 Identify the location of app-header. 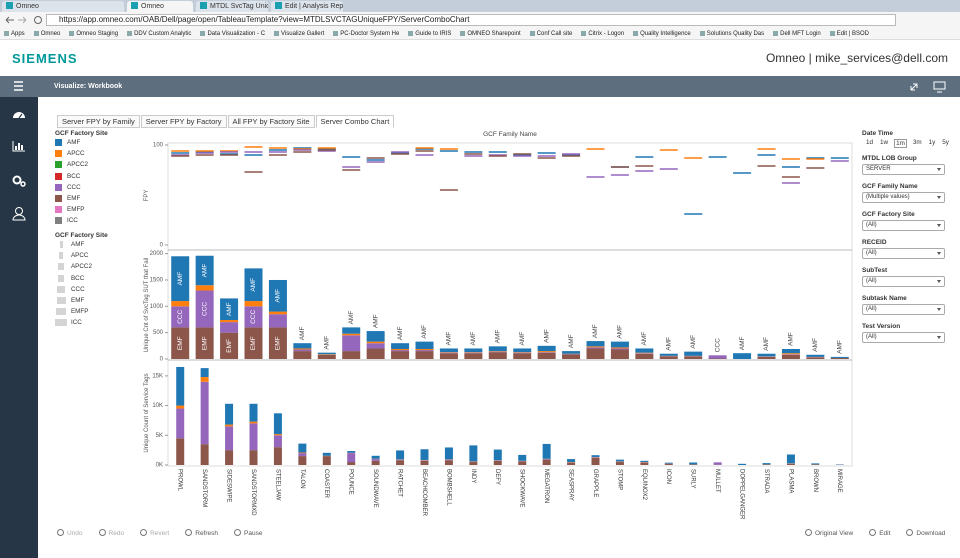
(480, 58).